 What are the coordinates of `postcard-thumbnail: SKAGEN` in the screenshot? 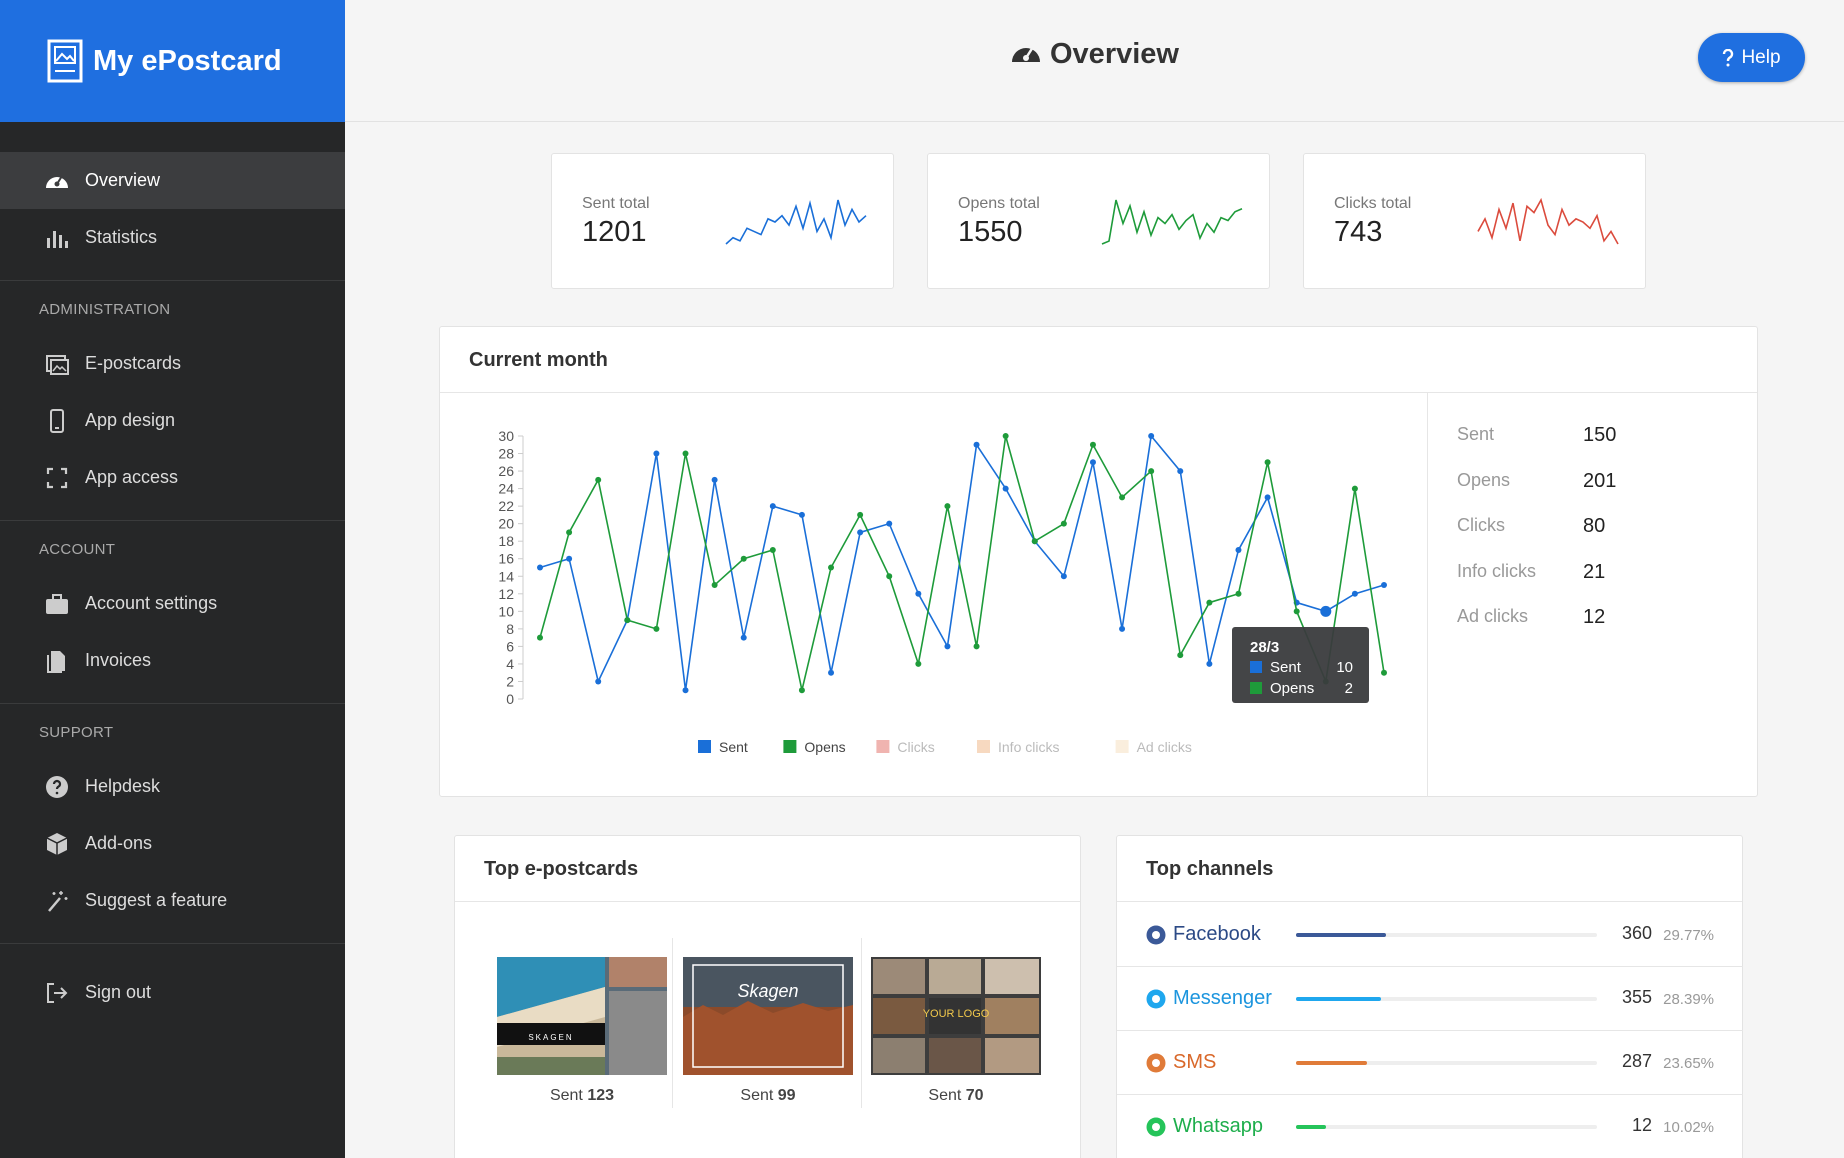 It's located at (582, 1016).